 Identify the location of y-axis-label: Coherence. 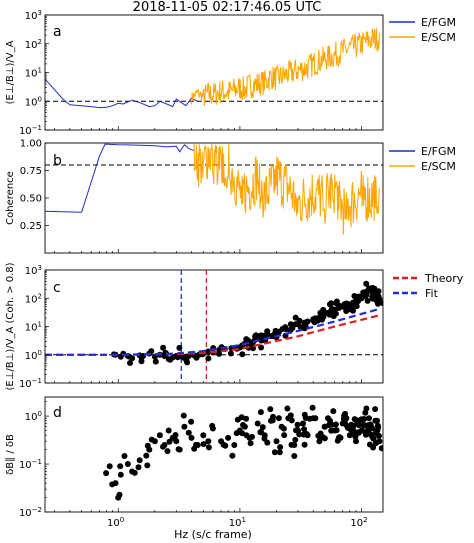
(10, 198).